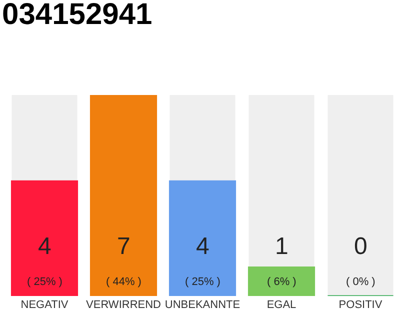 The height and width of the screenshot is (320, 410). I want to click on x-tick-label: UNBEKANNTE, so click(202, 305).